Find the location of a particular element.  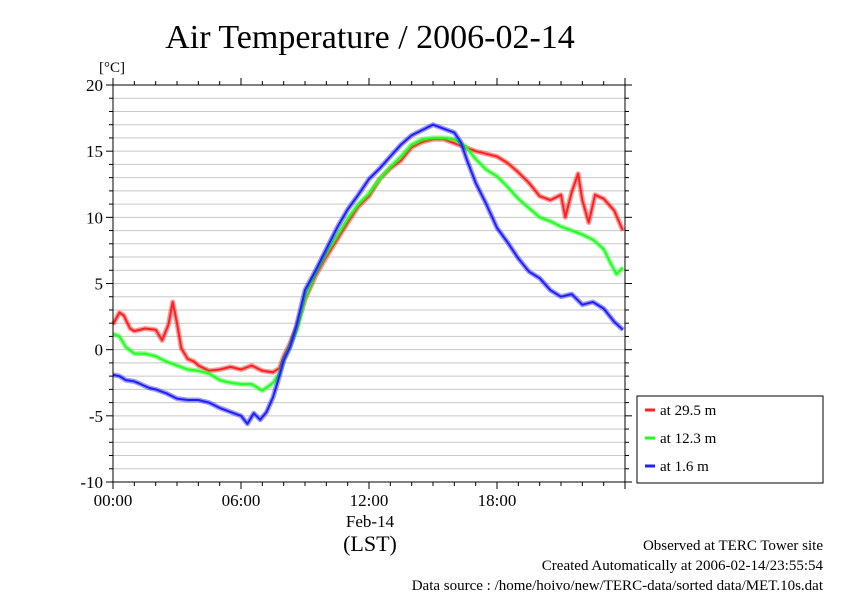

legend-label: at 1.6 m is located at coordinates (684, 467).